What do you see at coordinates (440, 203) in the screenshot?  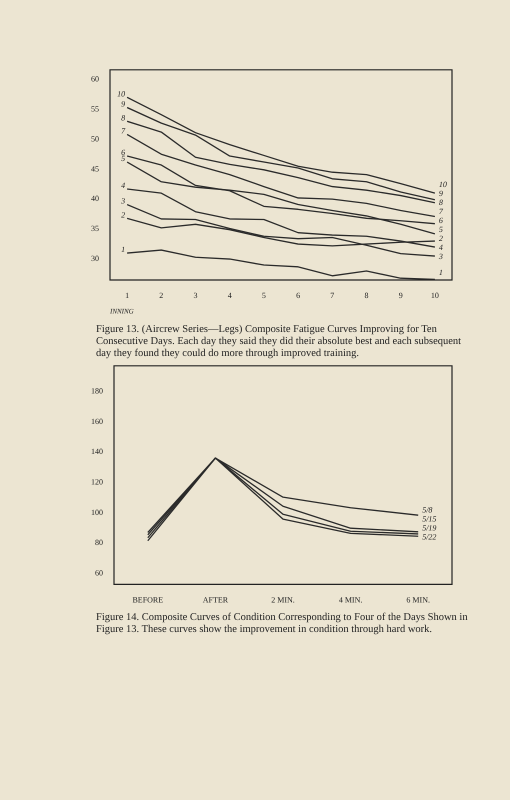 I see `category-label: 8` at bounding box center [440, 203].